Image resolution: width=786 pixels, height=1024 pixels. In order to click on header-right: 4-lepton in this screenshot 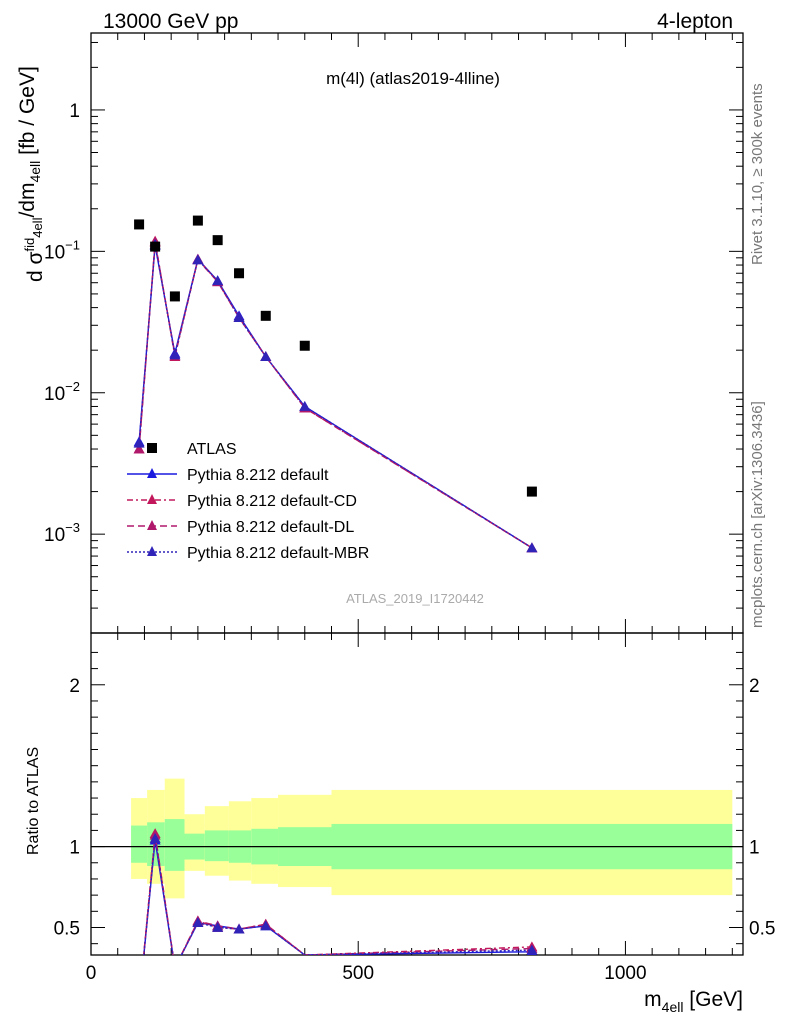, I will do `click(695, 21)`.